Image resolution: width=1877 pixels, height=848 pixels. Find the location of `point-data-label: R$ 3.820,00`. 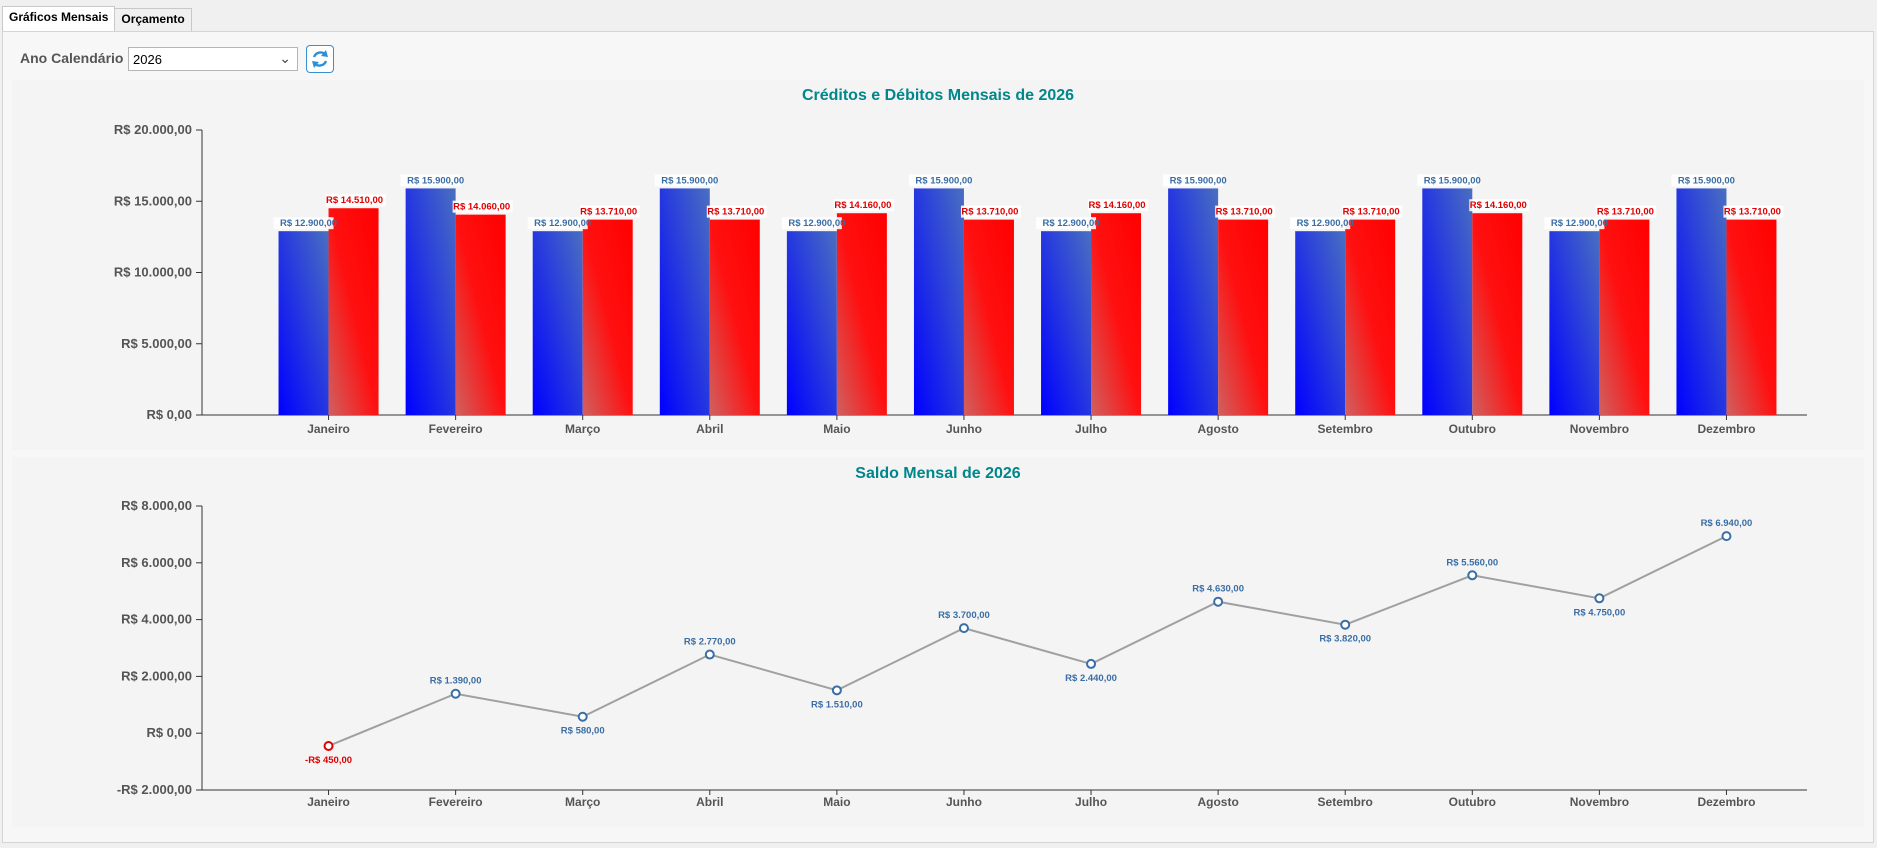

point-data-label: R$ 3.820,00 is located at coordinates (1345, 639).